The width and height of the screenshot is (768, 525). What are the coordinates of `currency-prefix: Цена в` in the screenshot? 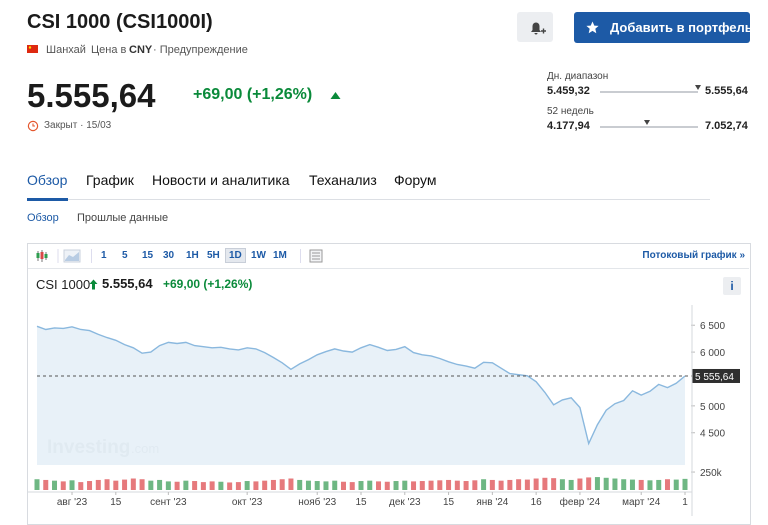 It's located at (109, 50).